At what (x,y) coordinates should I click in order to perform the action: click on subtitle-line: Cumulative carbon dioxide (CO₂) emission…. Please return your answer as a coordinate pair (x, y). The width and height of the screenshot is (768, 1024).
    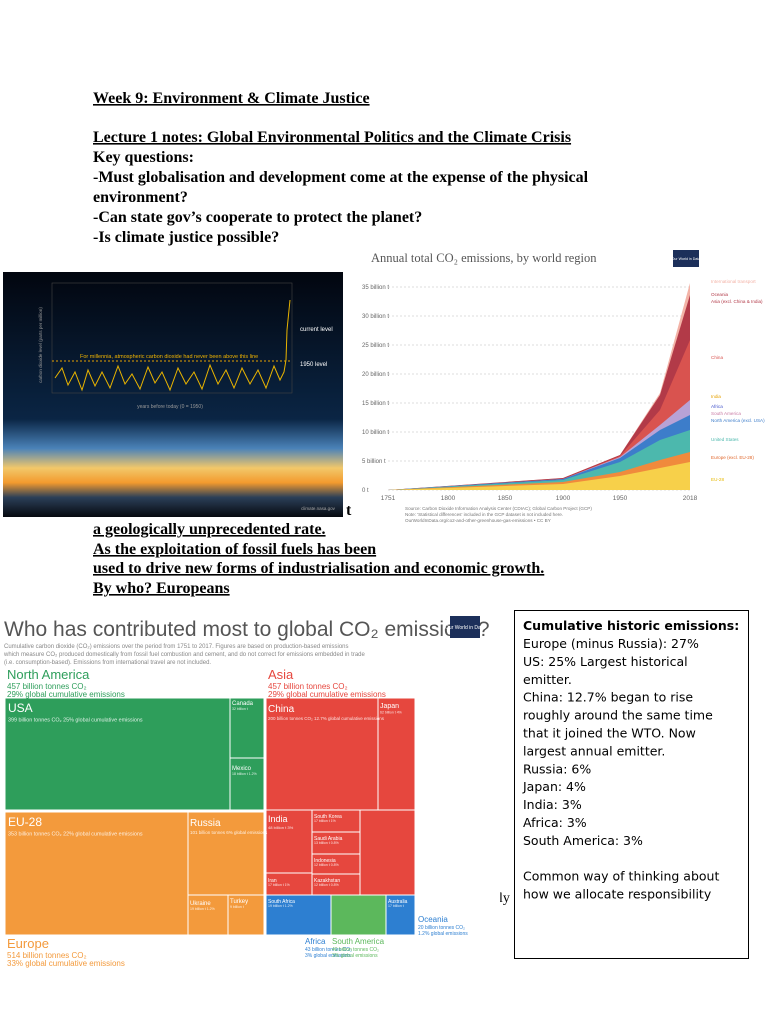
    Looking at the image, I should click on (176, 647).